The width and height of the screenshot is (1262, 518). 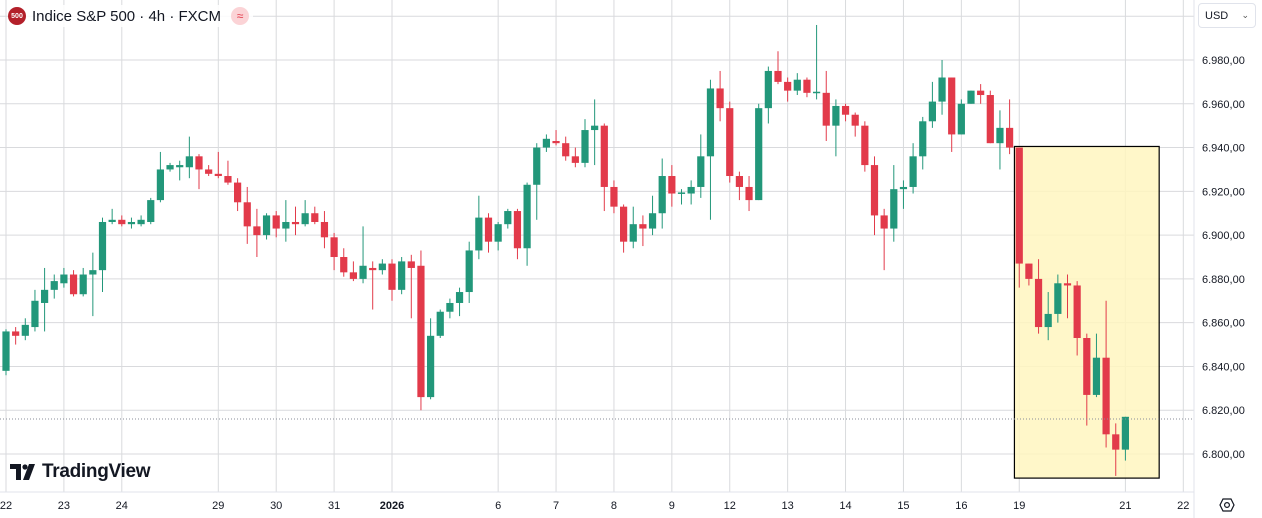 What do you see at coordinates (1019, 506) in the screenshot?
I see `time-tick-label: 19` at bounding box center [1019, 506].